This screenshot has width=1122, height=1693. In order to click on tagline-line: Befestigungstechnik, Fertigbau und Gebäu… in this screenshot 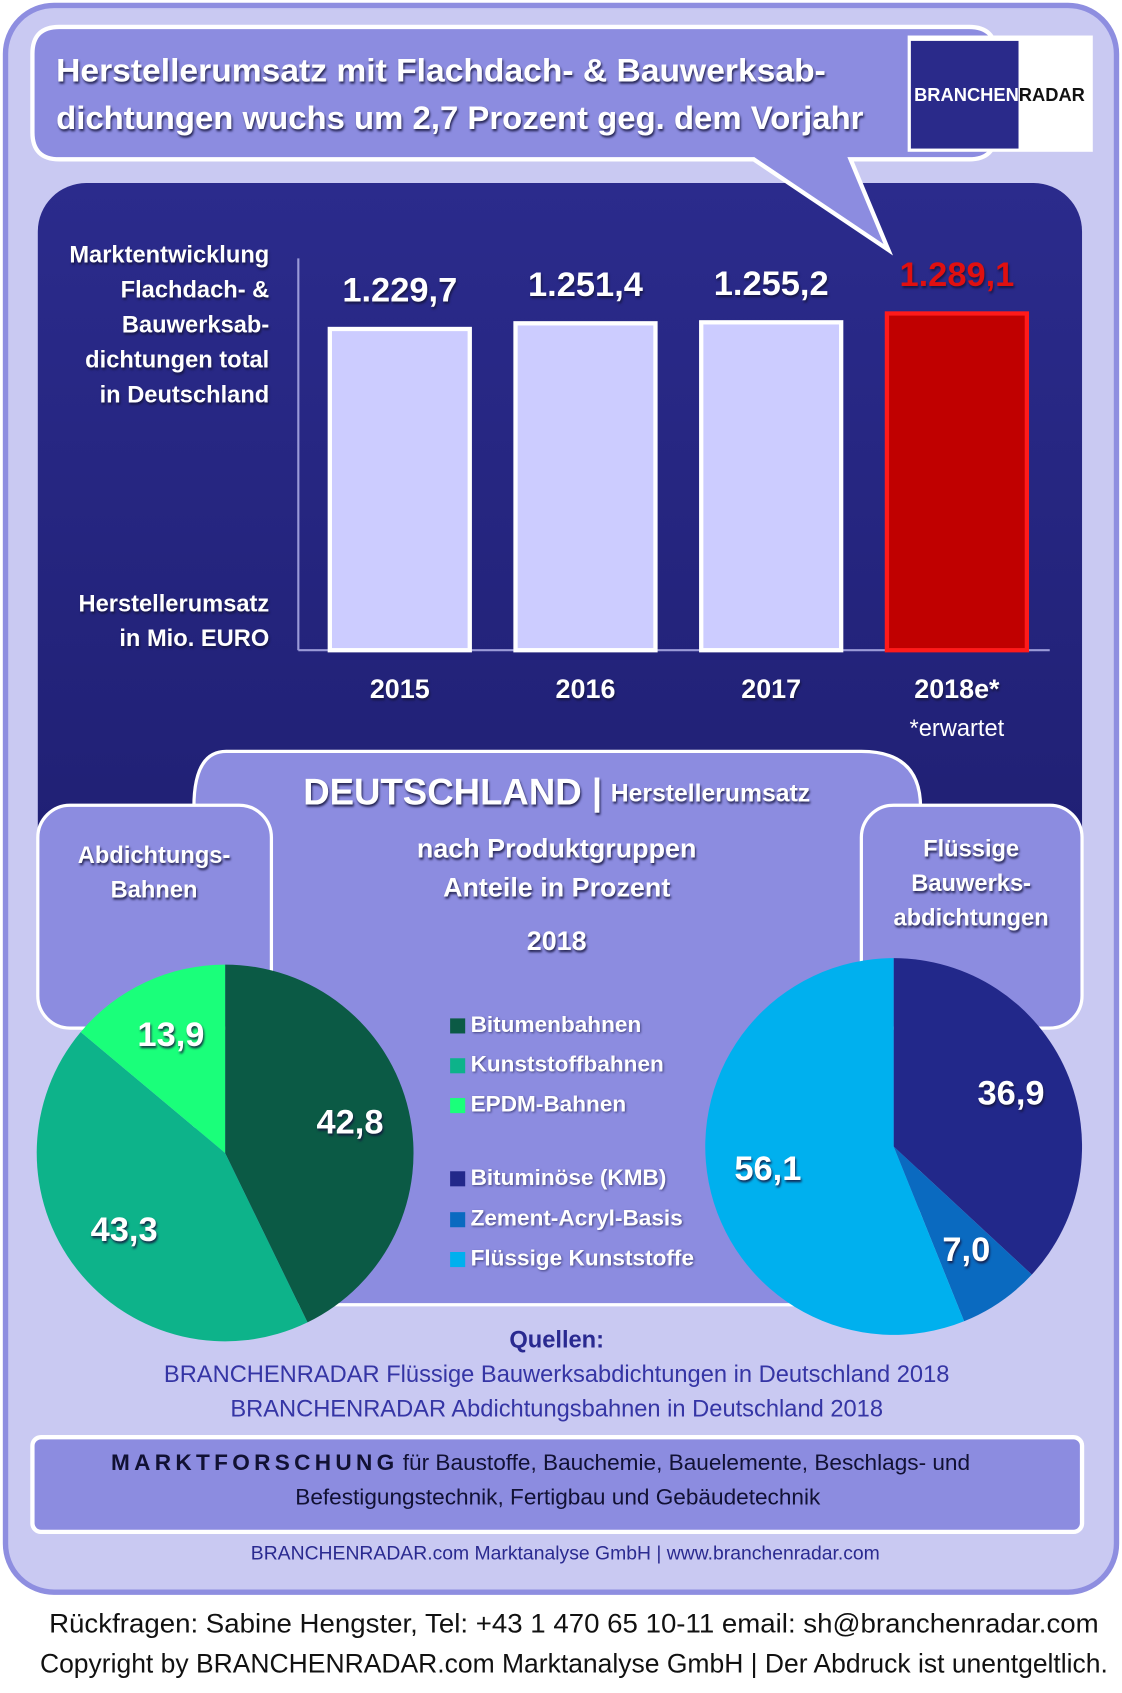, I will do `click(558, 1496)`.